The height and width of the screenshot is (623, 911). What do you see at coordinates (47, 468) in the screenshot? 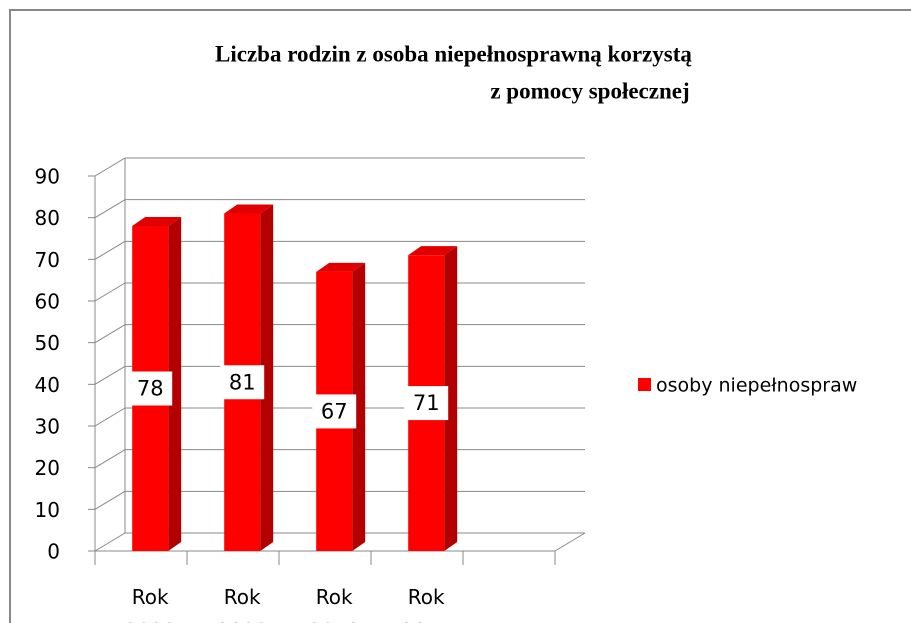
I see `y-tick-label: 20` at bounding box center [47, 468].